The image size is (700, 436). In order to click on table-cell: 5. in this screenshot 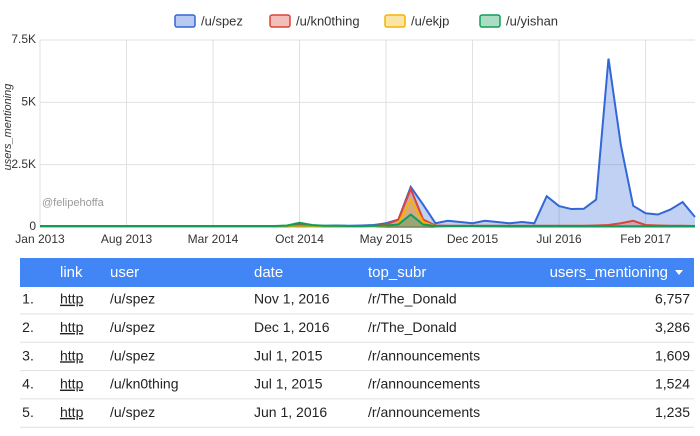, I will do `click(28, 412)`.